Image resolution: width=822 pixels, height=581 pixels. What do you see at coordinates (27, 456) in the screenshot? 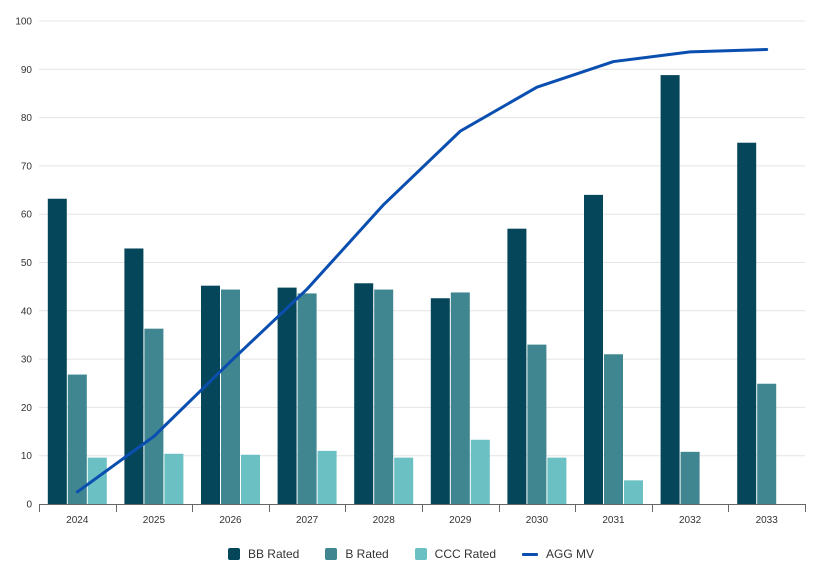
I see `y-tick-label-10: 10` at bounding box center [27, 456].